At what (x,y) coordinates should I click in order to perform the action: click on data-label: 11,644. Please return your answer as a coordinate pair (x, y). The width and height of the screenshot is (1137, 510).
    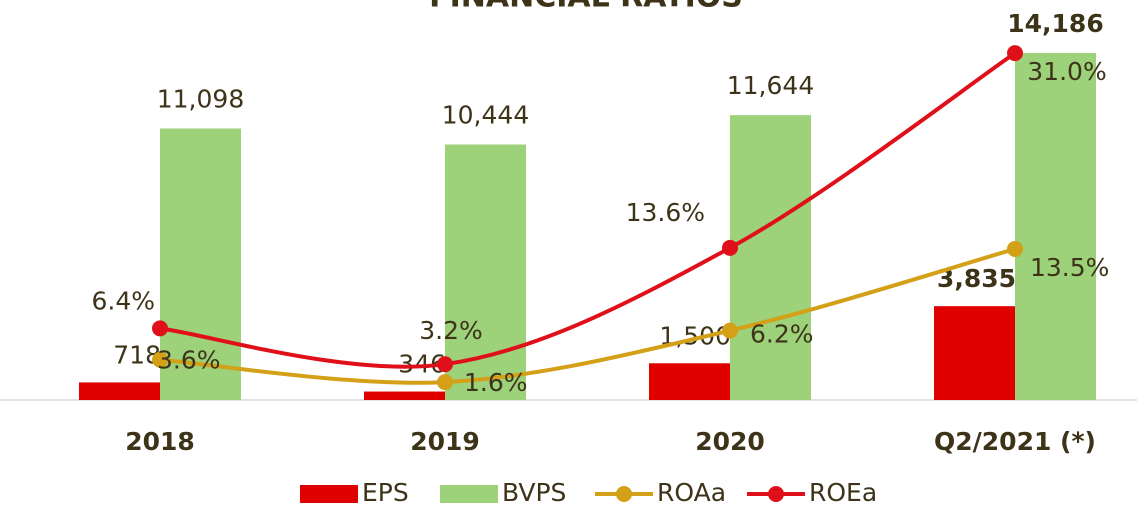
    Looking at the image, I should click on (770, 85).